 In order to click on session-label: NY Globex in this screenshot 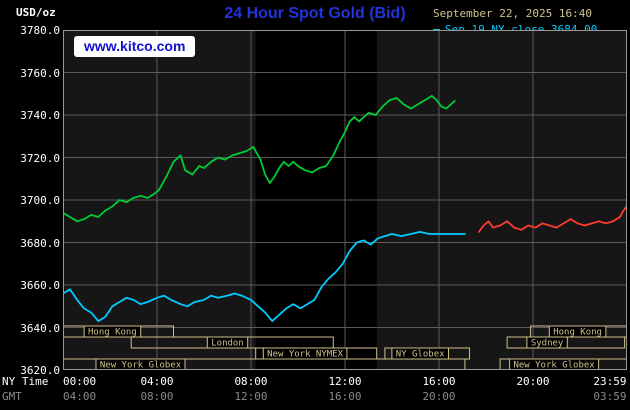, I will do `click(420, 355)`.